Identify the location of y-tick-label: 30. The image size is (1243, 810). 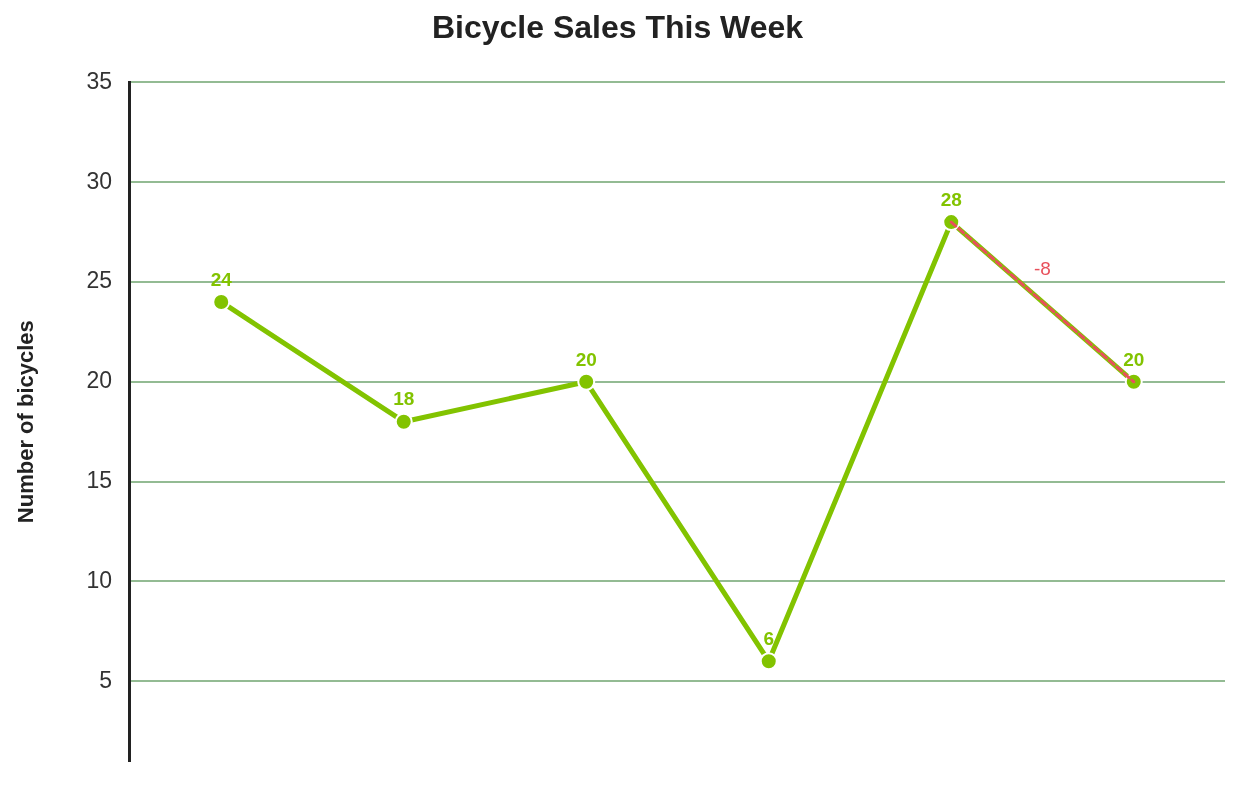
(99, 180).